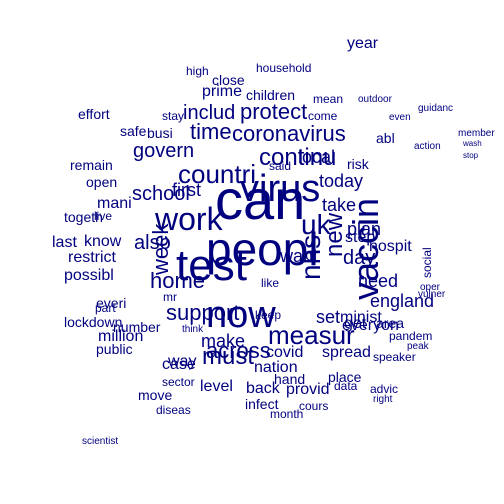 This screenshot has width=504, height=504. Describe the element at coordinates (217, 174) in the screenshot. I see `cloud-word: countri` at that location.